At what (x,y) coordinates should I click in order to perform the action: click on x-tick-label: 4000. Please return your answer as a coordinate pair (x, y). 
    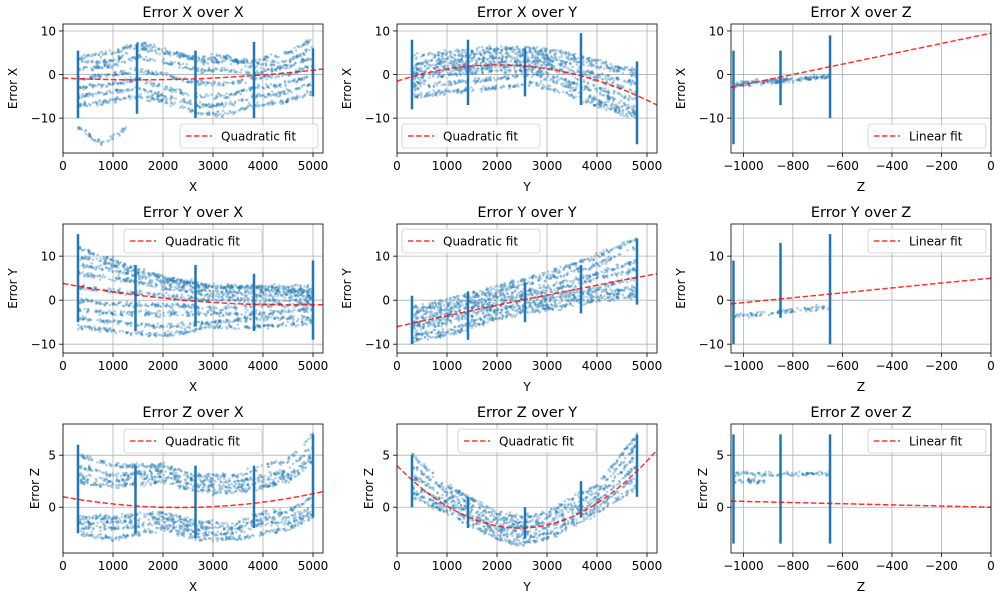
    Looking at the image, I should click on (597, 166).